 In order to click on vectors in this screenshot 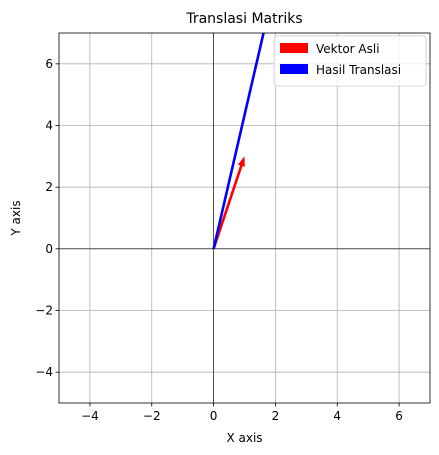, I will do `click(238, 141)`.